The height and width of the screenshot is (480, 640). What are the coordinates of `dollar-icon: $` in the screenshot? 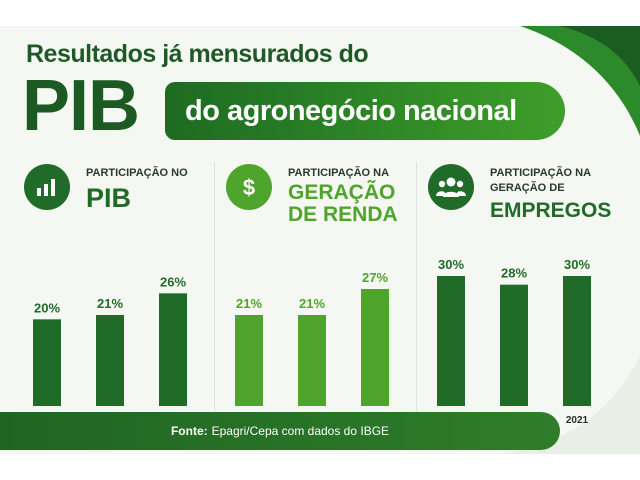 It's located at (249, 187).